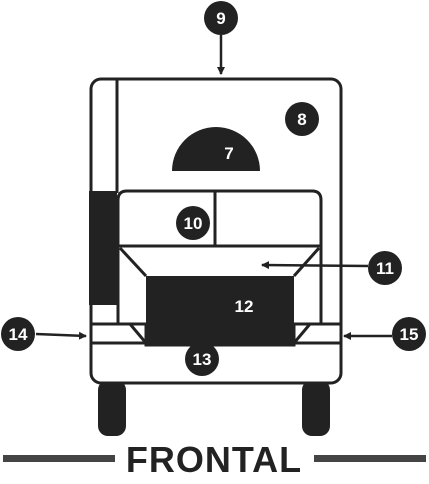 This screenshot has height=484, width=429. I want to click on bevel-top-right, so click(306, 262).